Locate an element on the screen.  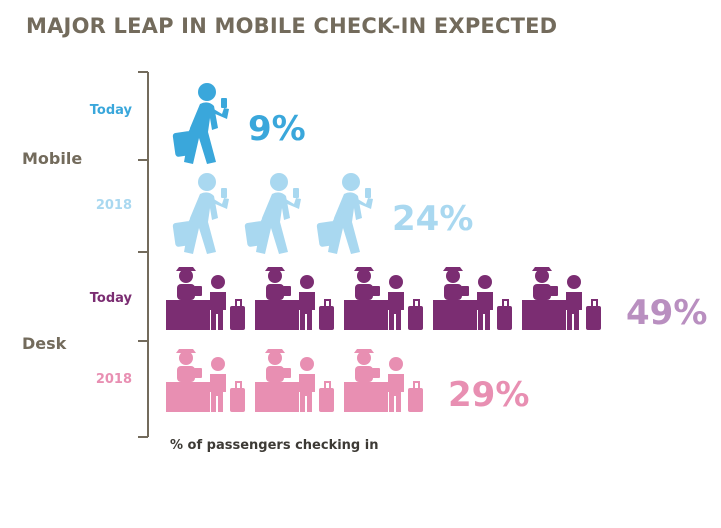
row-label-mobile-2018: 2018 is located at coordinates (114, 205).